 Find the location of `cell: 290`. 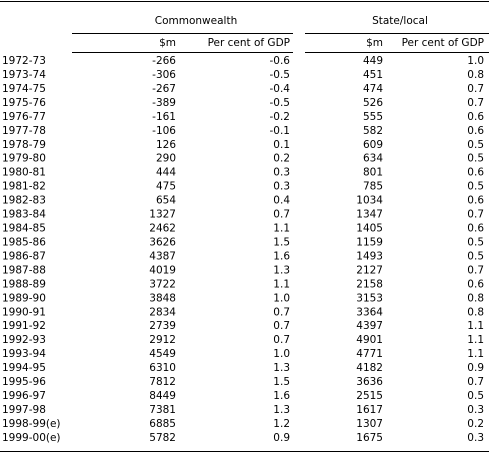

cell: 290 is located at coordinates (166, 159).